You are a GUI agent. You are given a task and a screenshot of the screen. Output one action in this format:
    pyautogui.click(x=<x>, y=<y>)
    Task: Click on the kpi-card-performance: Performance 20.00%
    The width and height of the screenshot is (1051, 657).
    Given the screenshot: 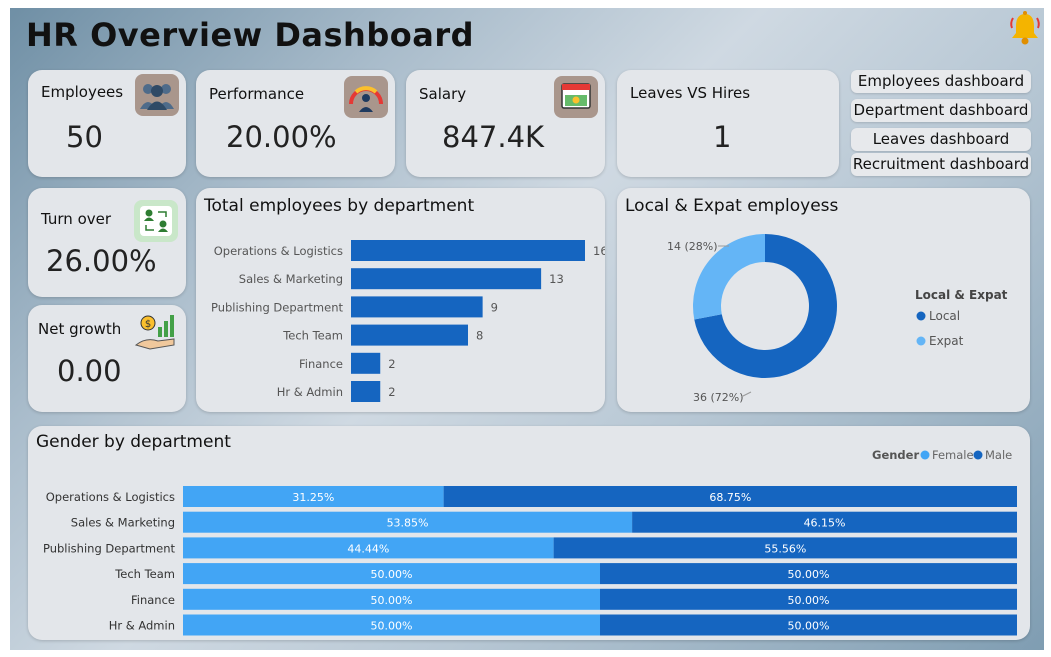 What is the action you would take?
    pyautogui.click(x=295, y=123)
    